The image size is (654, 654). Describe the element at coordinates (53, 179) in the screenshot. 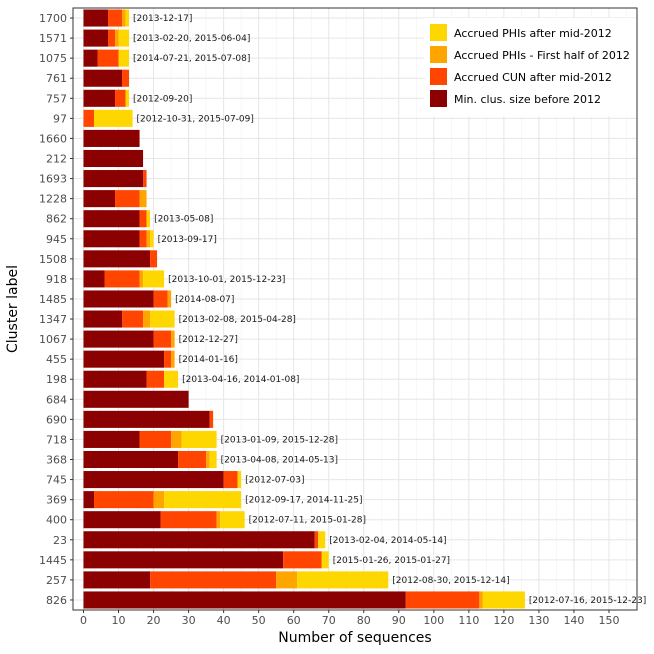

I see `y-tick-label: 1693` at that location.